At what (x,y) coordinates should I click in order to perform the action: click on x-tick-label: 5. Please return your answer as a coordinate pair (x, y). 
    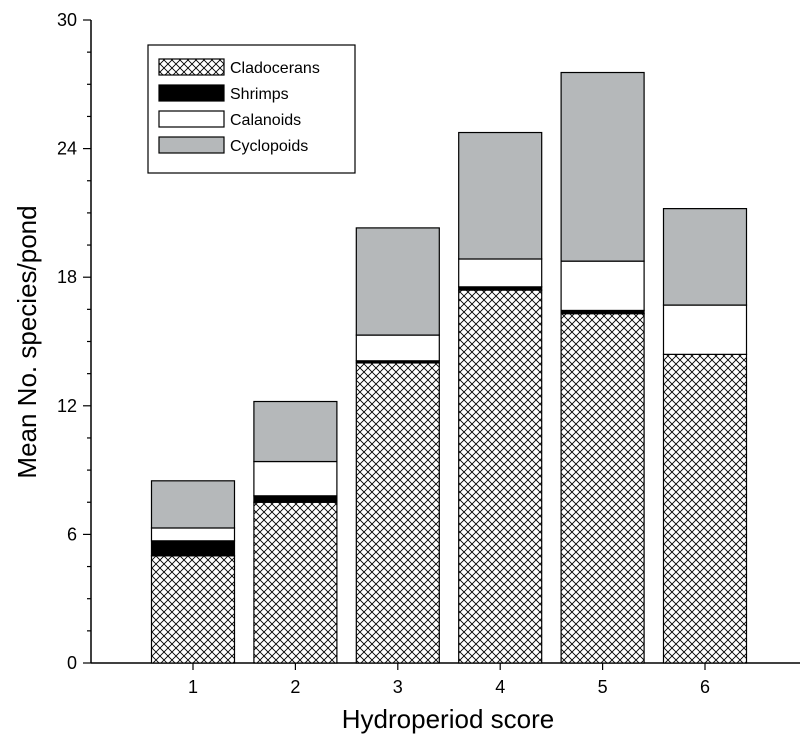
    Looking at the image, I should click on (603, 687).